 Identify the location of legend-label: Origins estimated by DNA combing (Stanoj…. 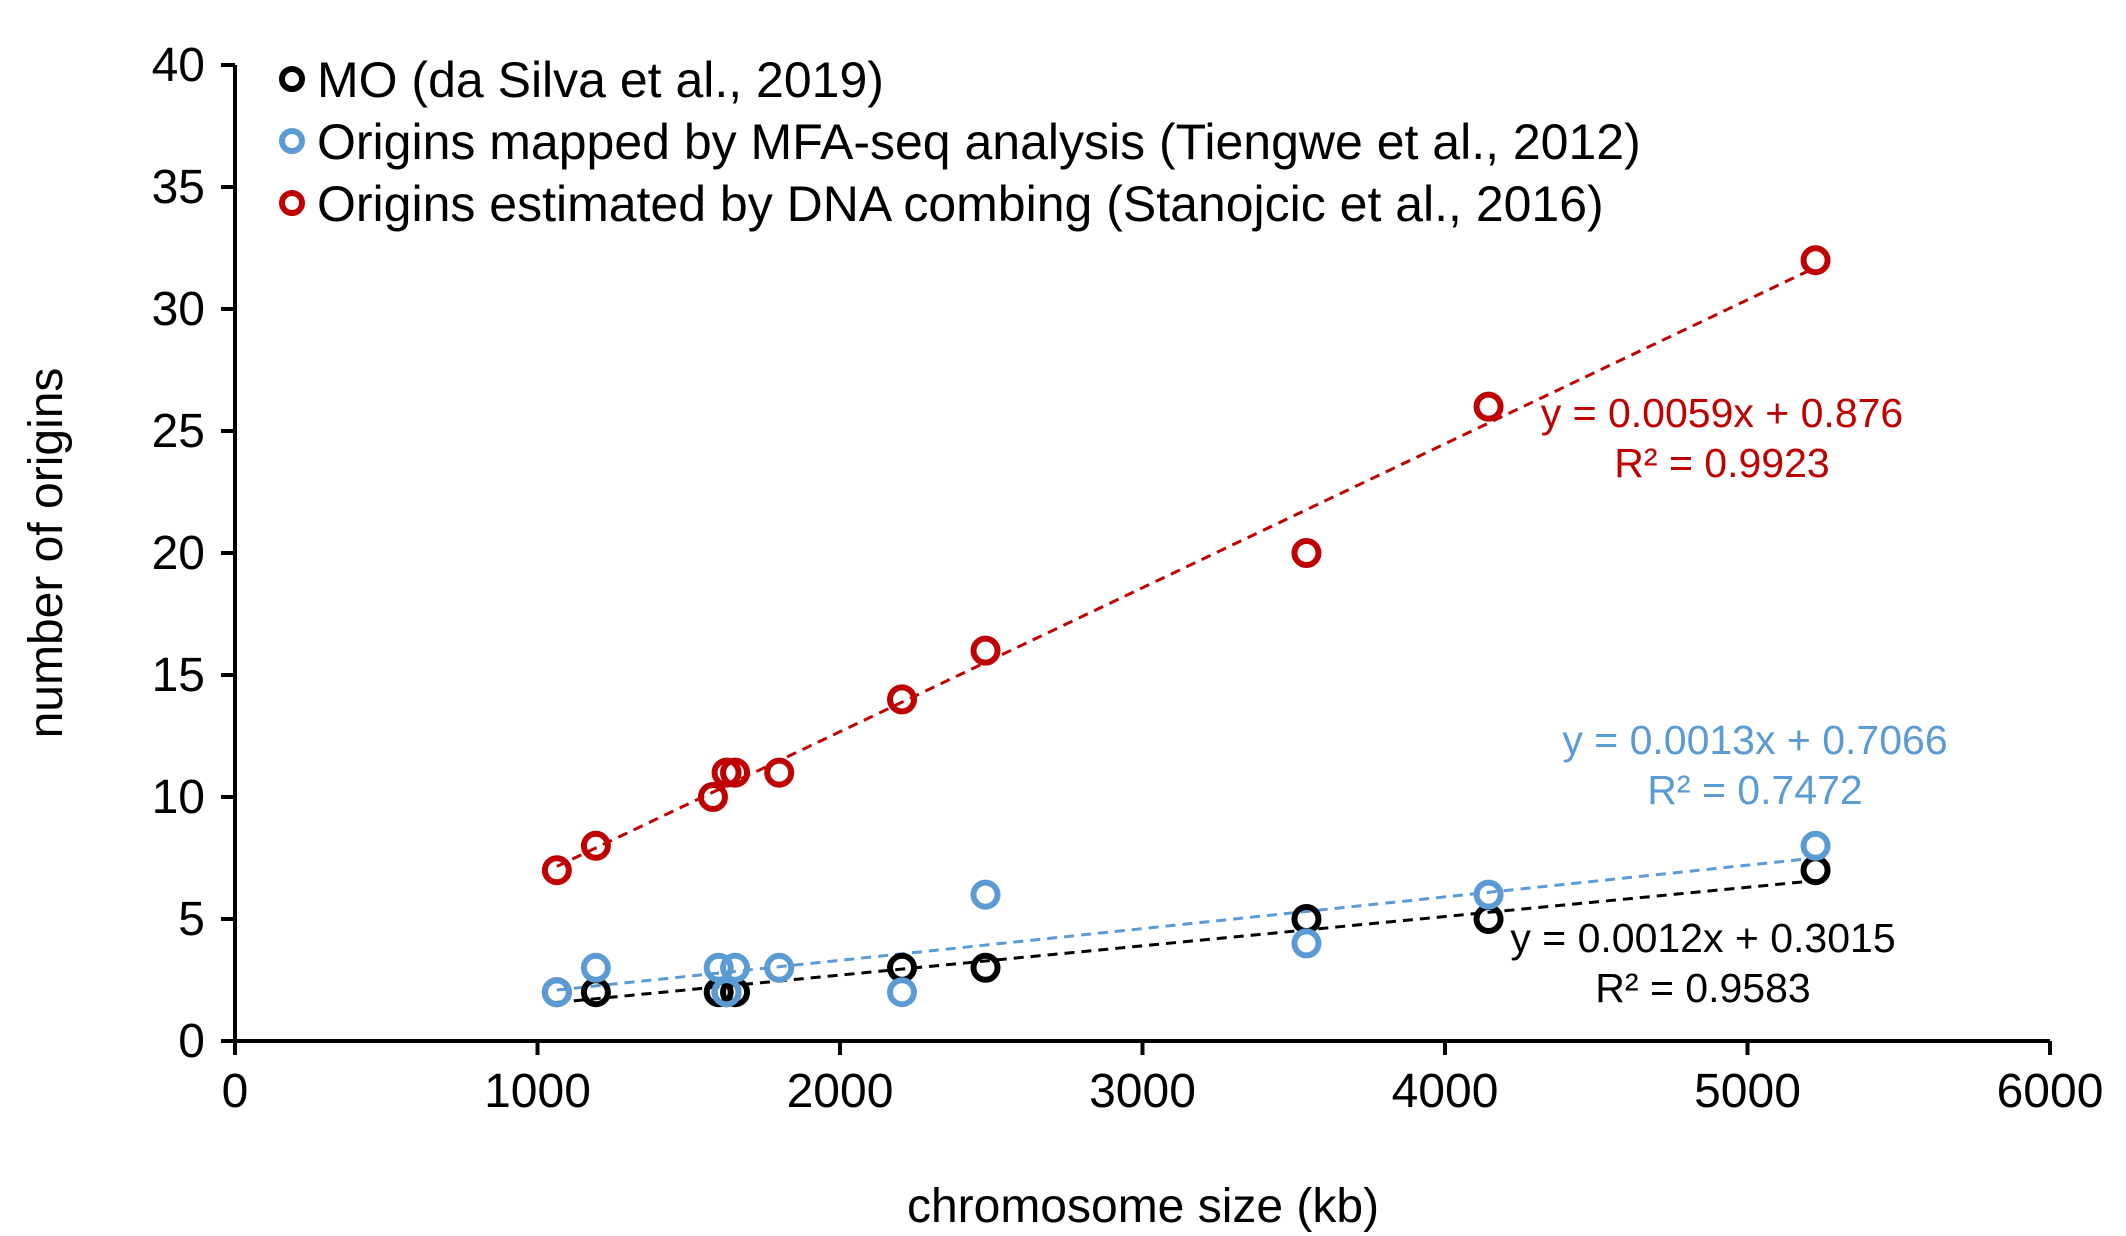
(960, 204).